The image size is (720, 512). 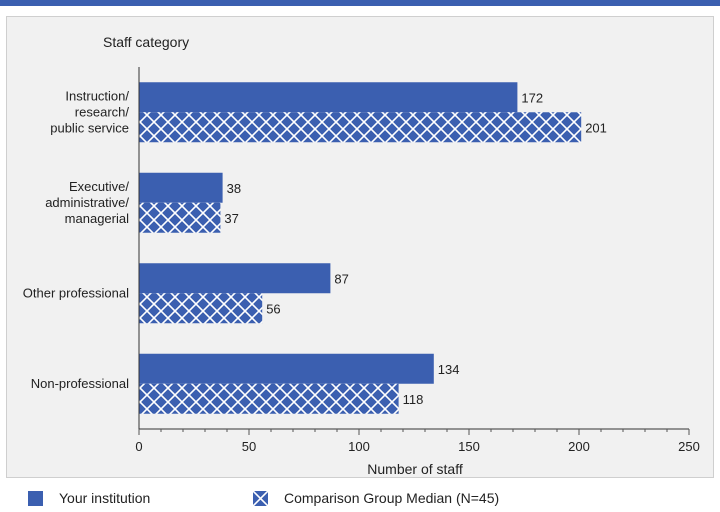 What do you see at coordinates (97, 218) in the screenshot?
I see `category-label-line: managerial` at bounding box center [97, 218].